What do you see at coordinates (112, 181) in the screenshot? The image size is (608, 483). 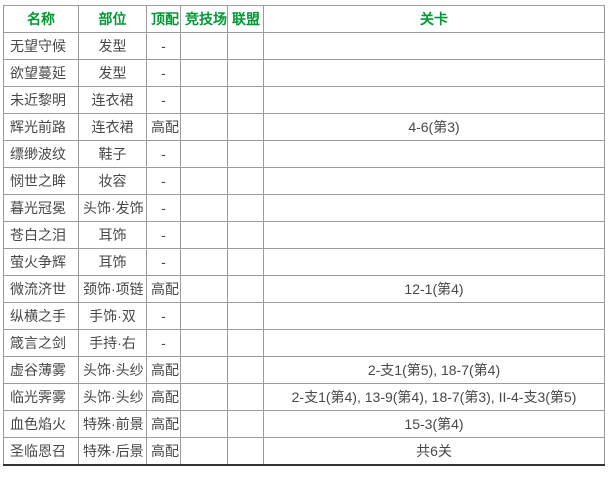 I see `cell-part: 妆容` at bounding box center [112, 181].